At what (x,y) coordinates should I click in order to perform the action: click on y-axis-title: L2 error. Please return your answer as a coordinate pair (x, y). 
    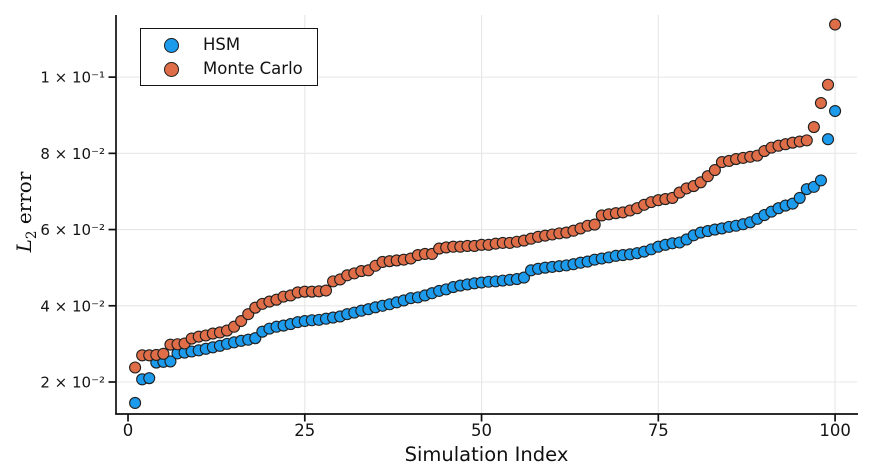
    Looking at the image, I should click on (25, 212).